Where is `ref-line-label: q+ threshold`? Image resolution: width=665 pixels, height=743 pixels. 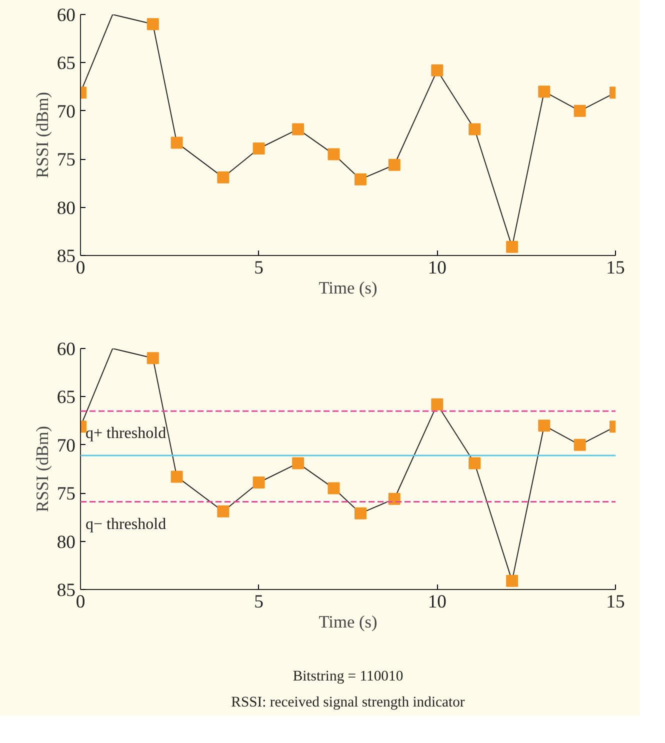 ref-line-label: q+ threshold is located at coordinates (126, 433).